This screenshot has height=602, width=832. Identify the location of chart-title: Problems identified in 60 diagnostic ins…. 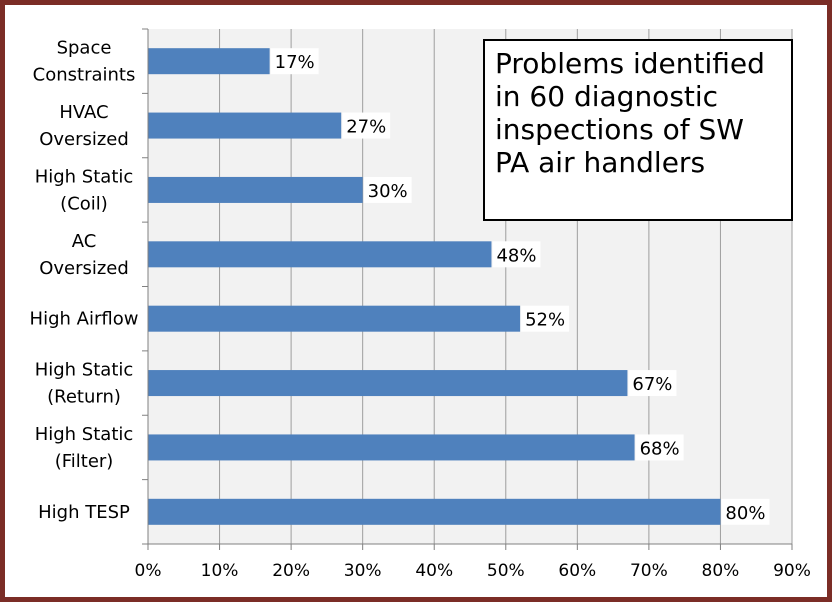
(638, 130).